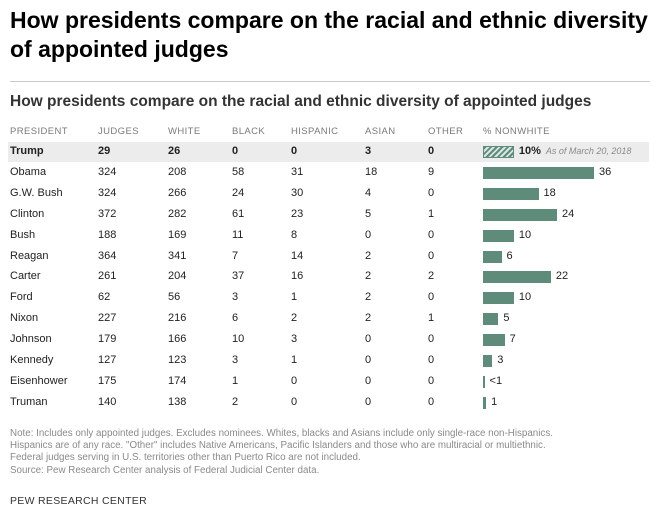 This screenshot has height=517, width=662. What do you see at coordinates (104, 151) in the screenshot?
I see `cell-trump-judges: 29` at bounding box center [104, 151].